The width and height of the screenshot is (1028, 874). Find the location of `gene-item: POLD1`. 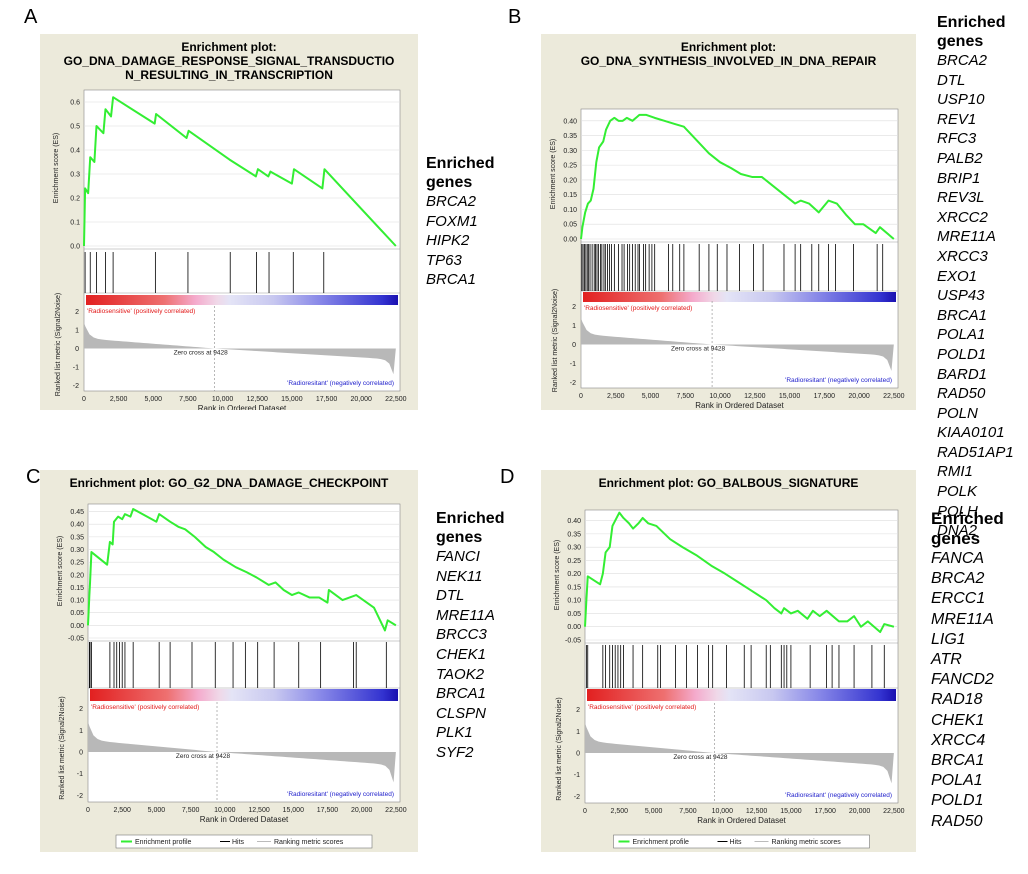

gene-item: POLD1 is located at coordinates (957, 801).